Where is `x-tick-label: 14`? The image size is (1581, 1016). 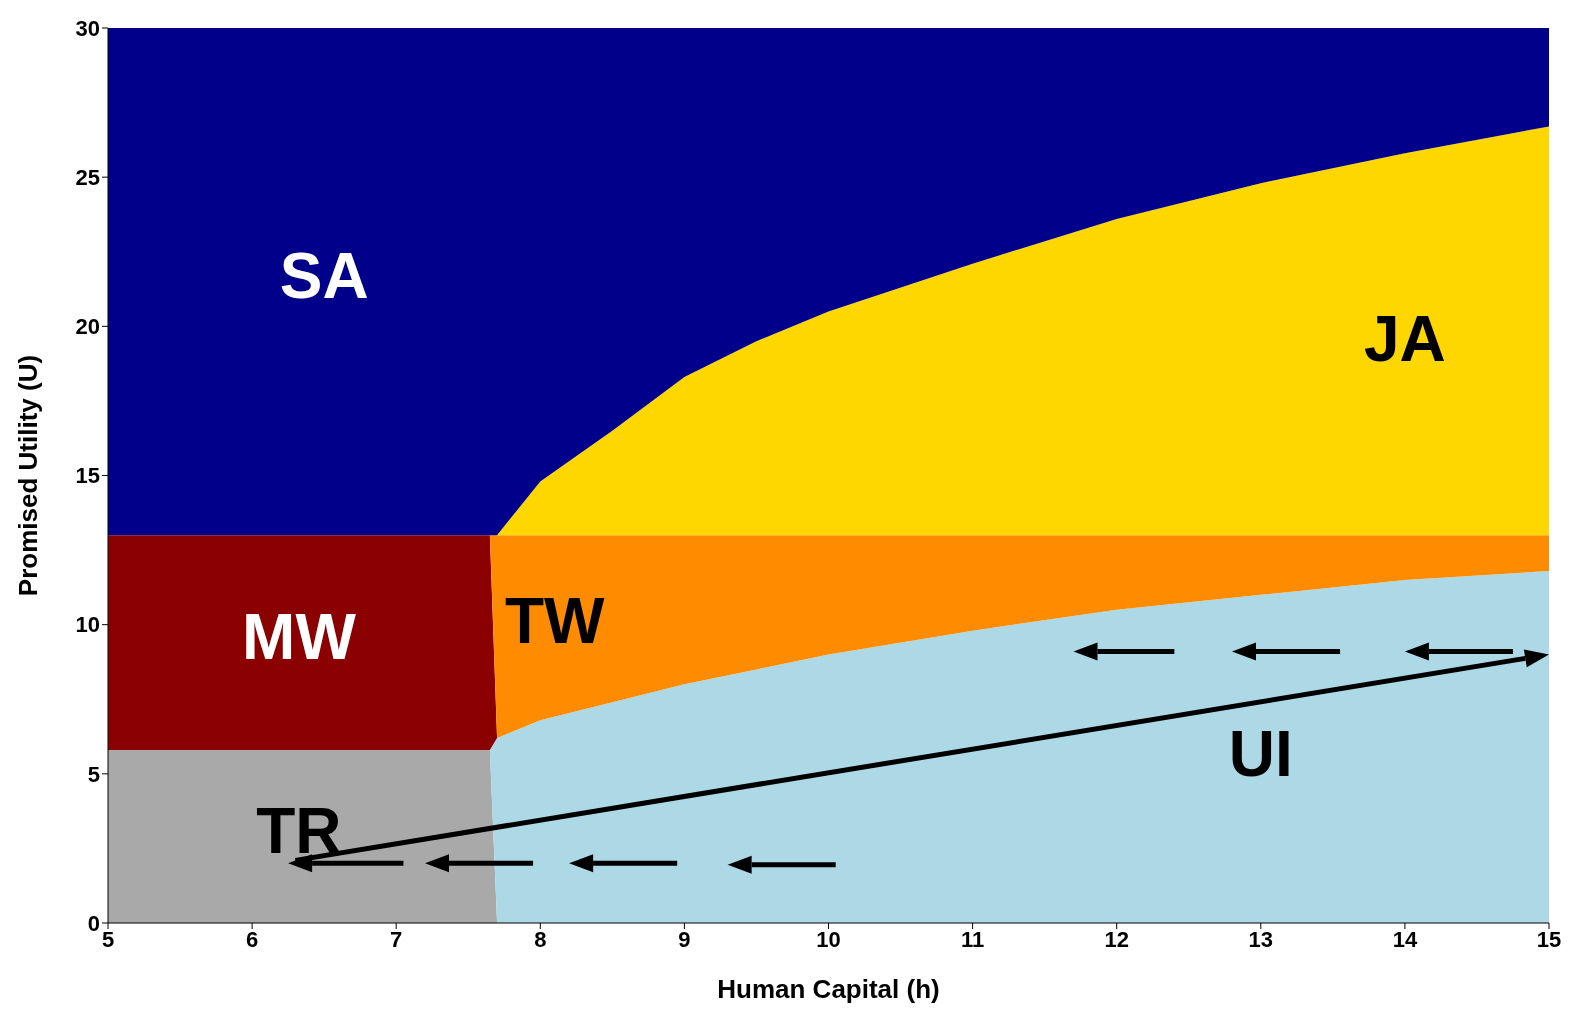 x-tick-label: 14 is located at coordinates (1405, 939).